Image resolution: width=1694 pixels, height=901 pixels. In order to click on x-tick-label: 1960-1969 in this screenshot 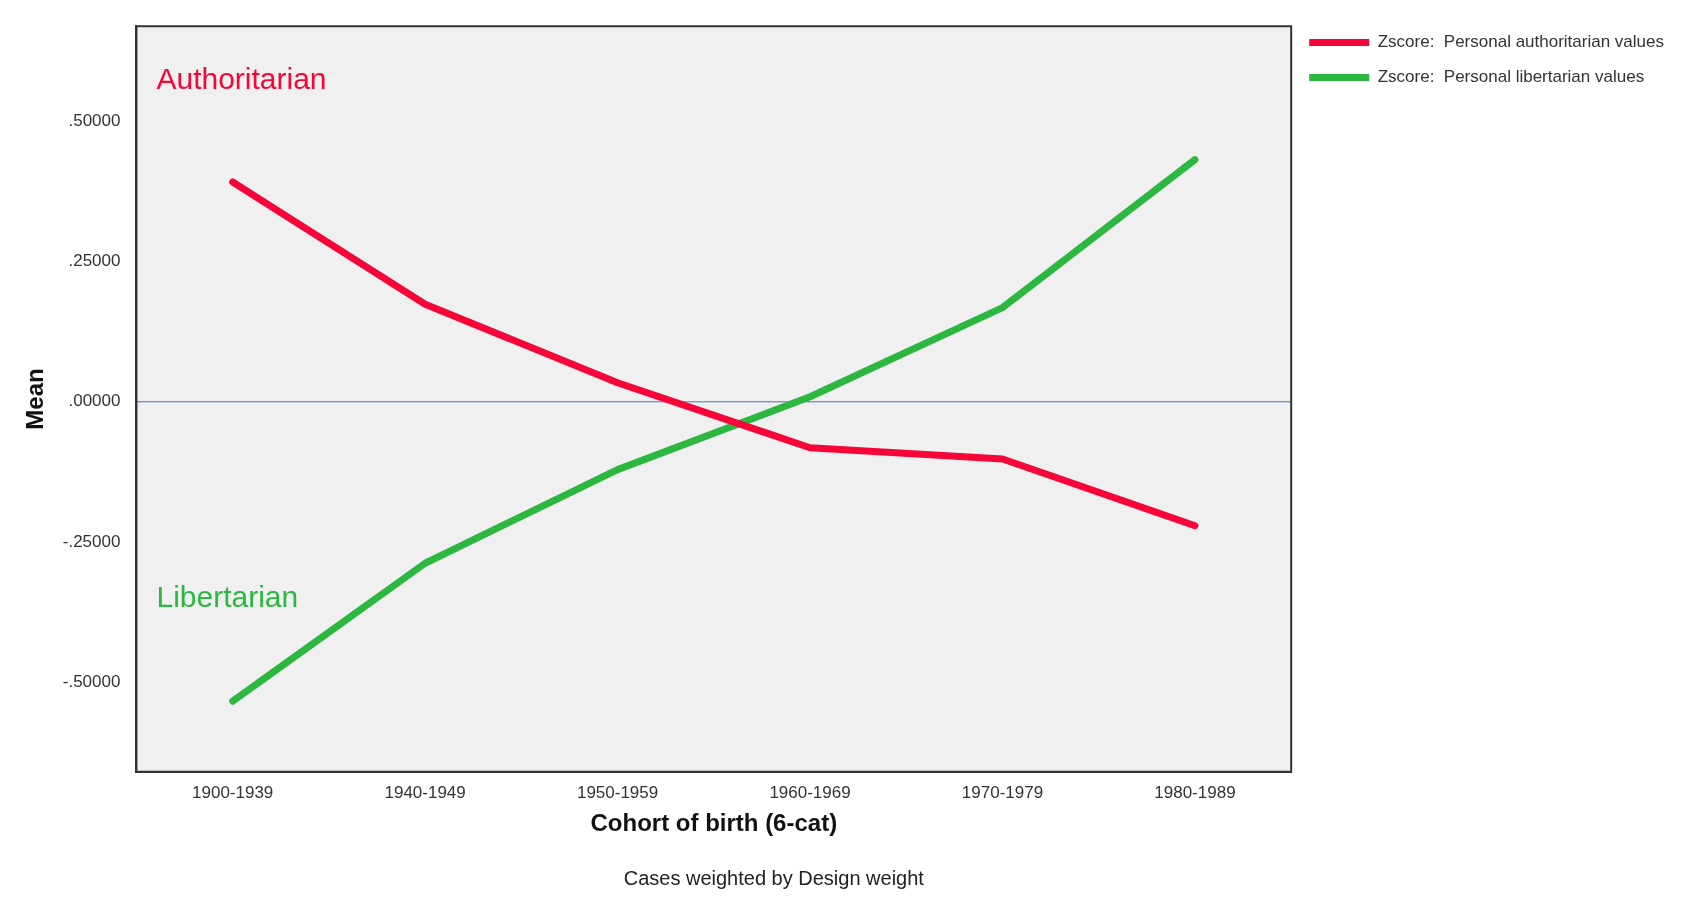, I will do `click(810, 792)`.